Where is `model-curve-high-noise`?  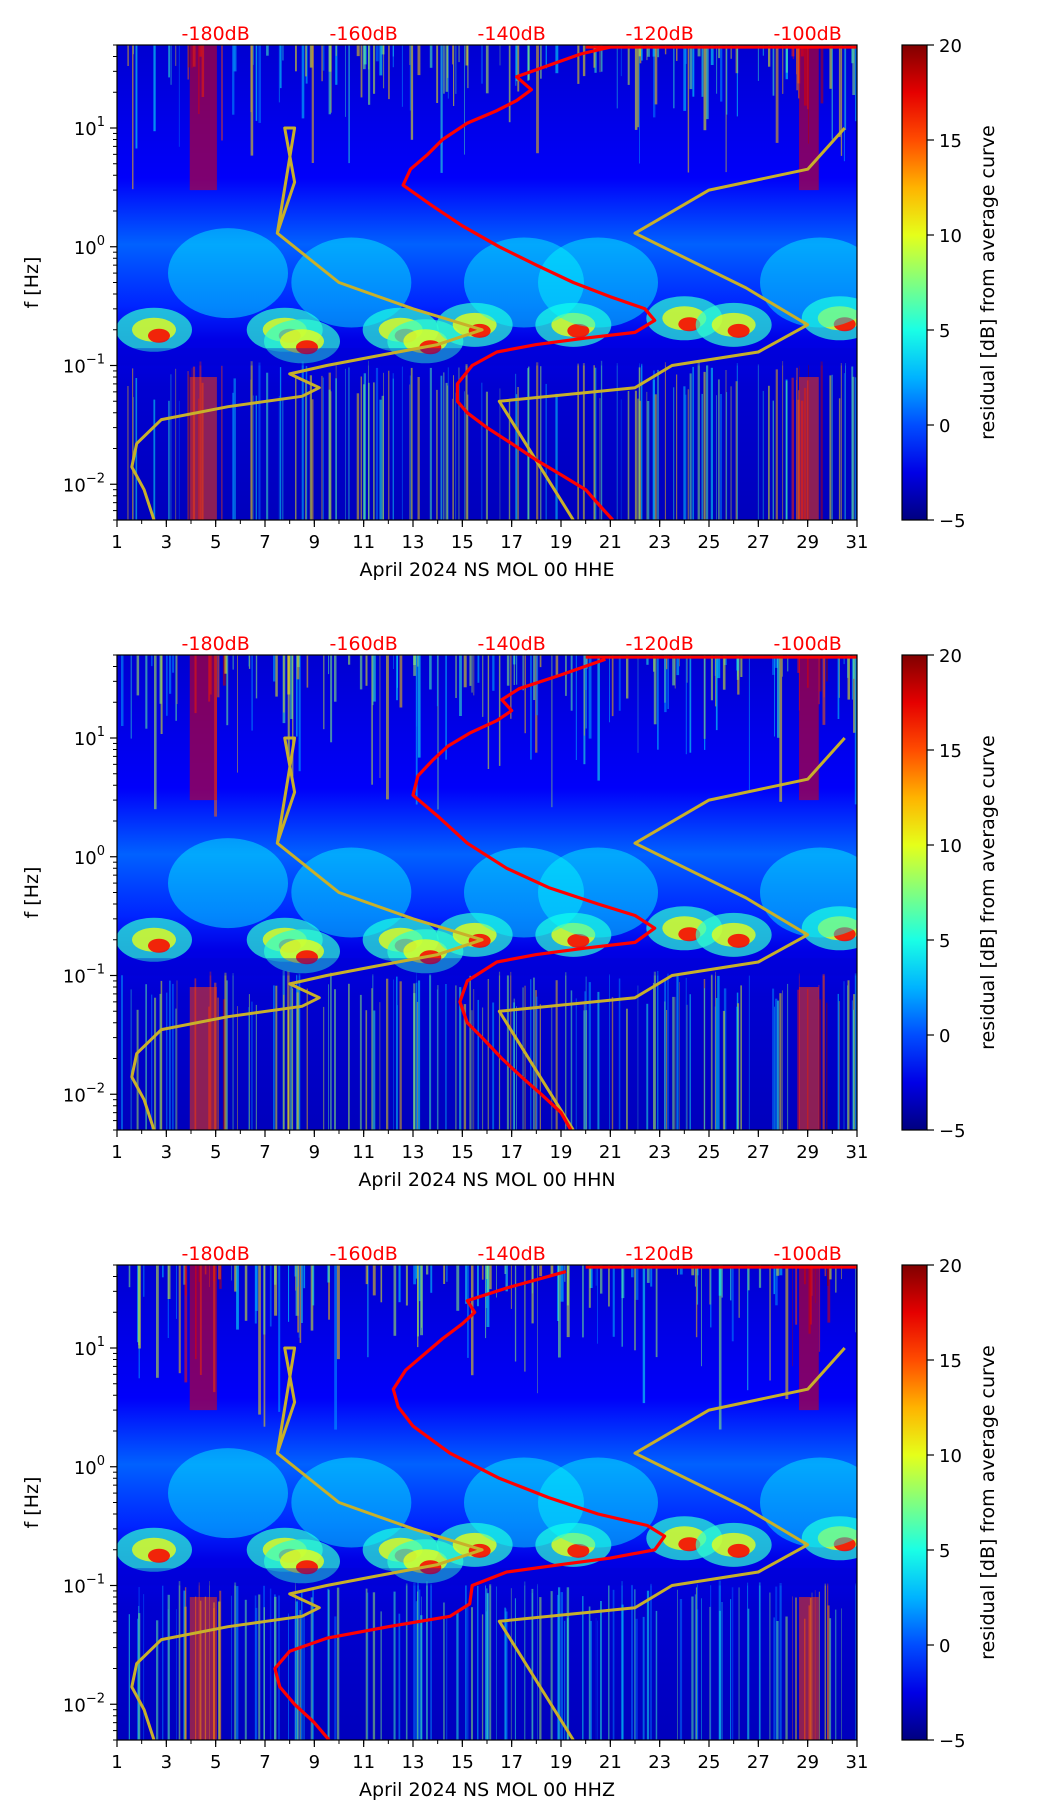 model-curve-high-noise is located at coordinates (671, 933).